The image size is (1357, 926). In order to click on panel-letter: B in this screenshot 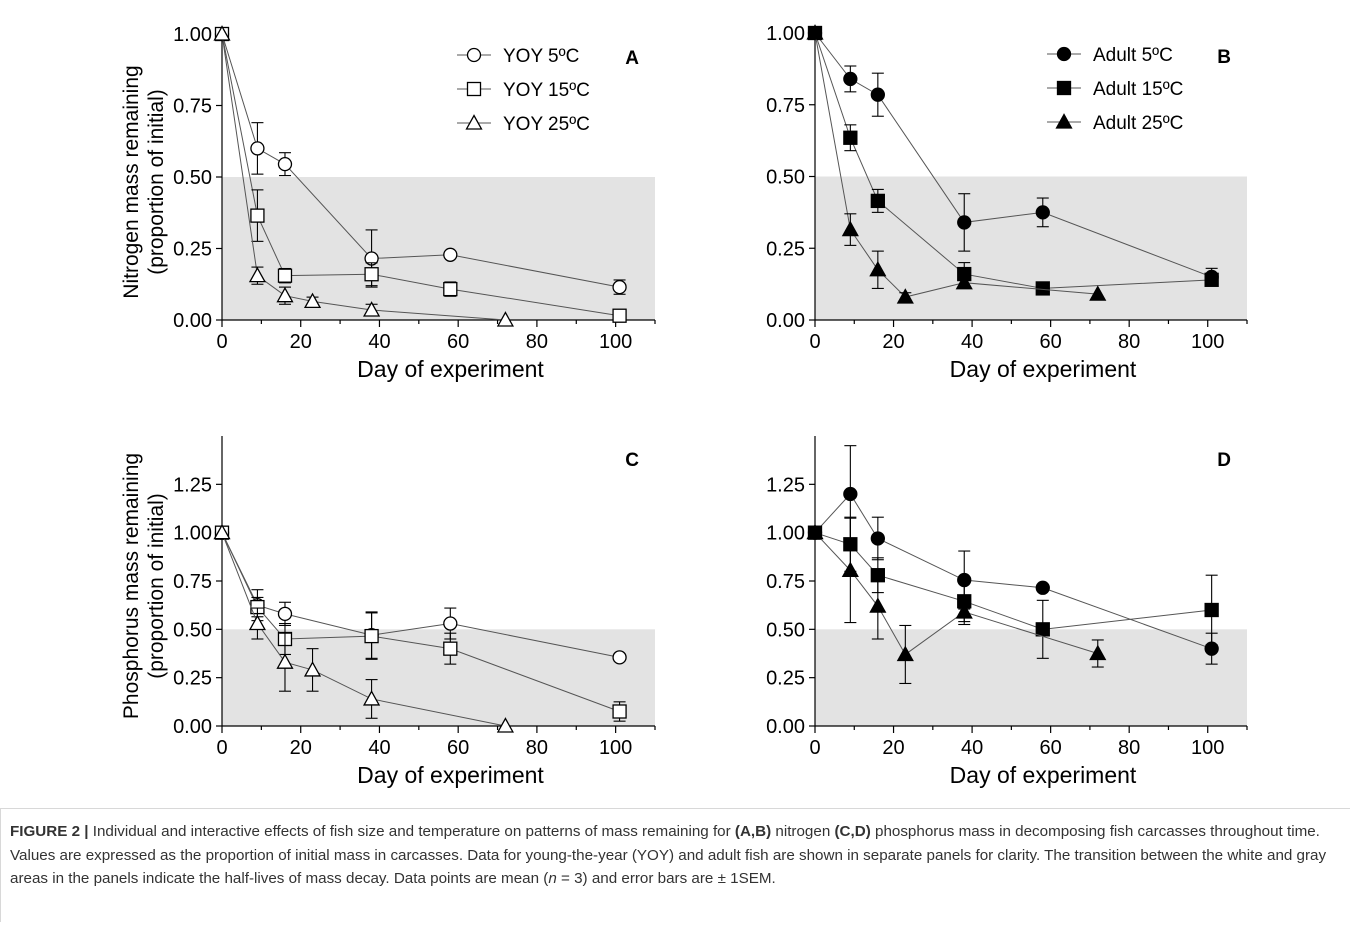, I will do `click(1224, 57)`.